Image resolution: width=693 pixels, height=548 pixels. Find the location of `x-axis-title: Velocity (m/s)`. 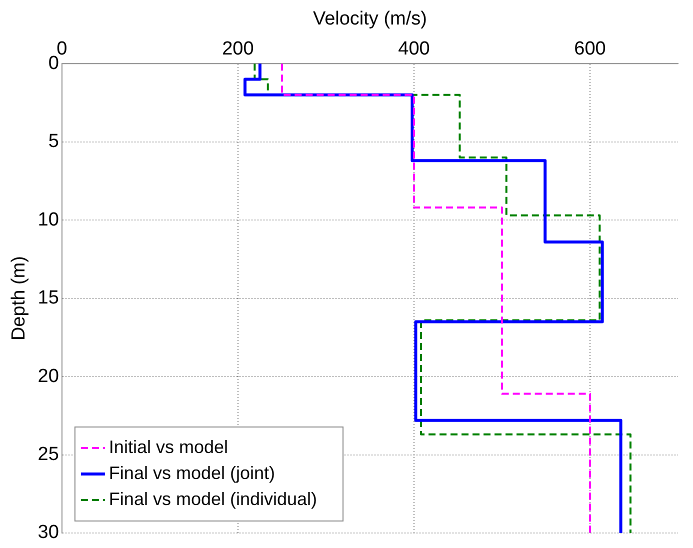

x-axis-title: Velocity (m/s) is located at coordinates (369, 19).